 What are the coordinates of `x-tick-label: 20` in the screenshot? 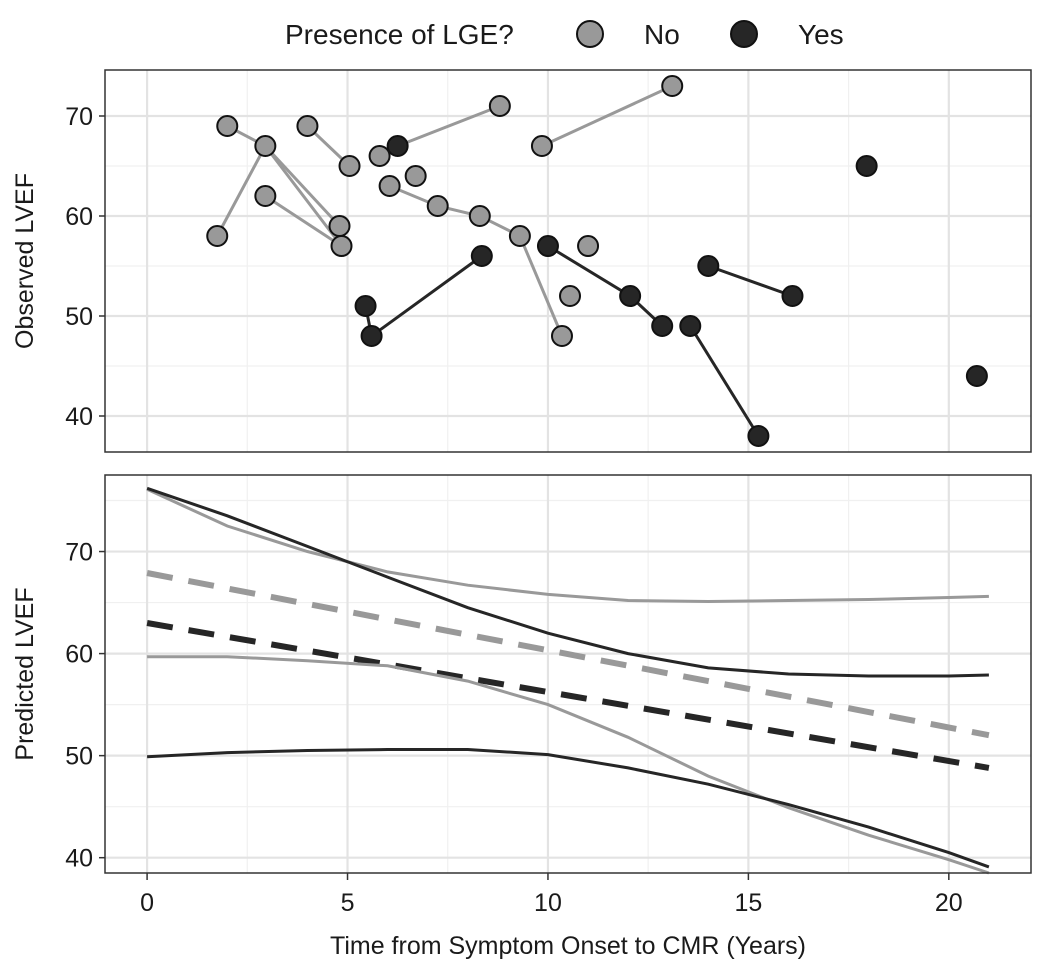 It's located at (949, 903).